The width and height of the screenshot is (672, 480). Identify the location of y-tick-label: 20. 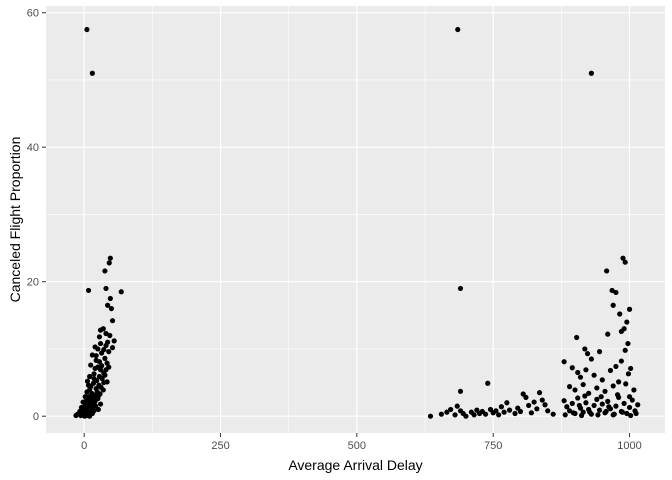
(33, 283).